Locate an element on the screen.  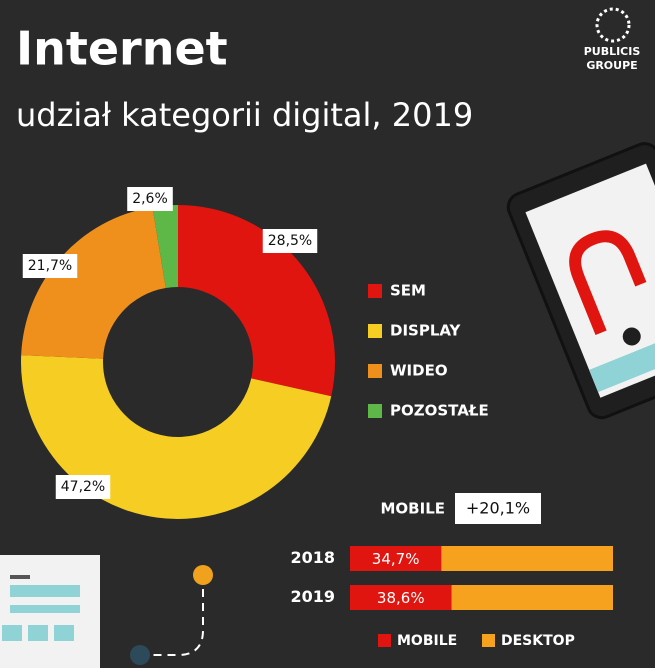
data-label: 38,6% is located at coordinates (401, 598).